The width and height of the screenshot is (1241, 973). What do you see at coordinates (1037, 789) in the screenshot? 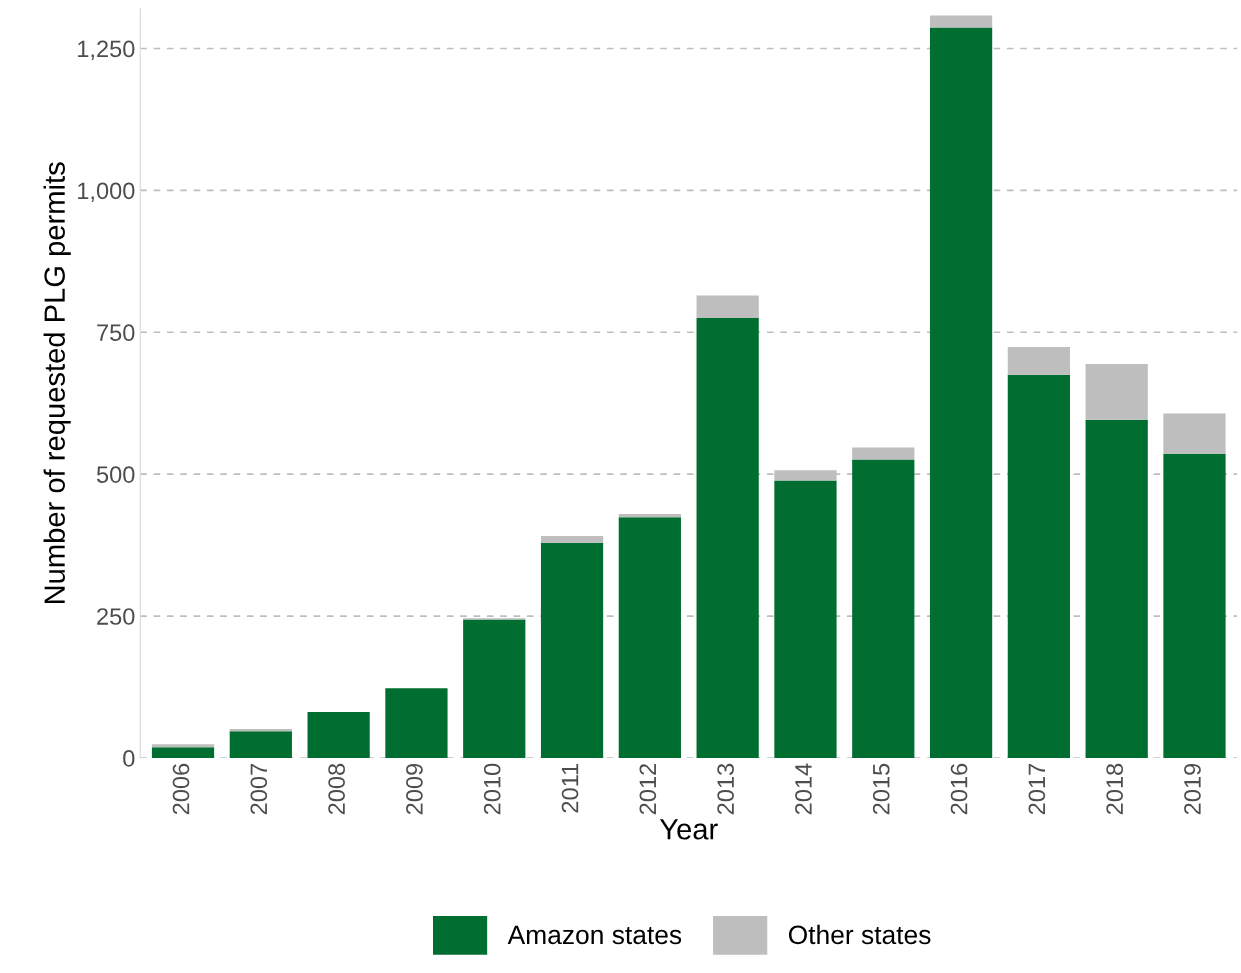
I see `x-tick-label: 2017` at bounding box center [1037, 789].